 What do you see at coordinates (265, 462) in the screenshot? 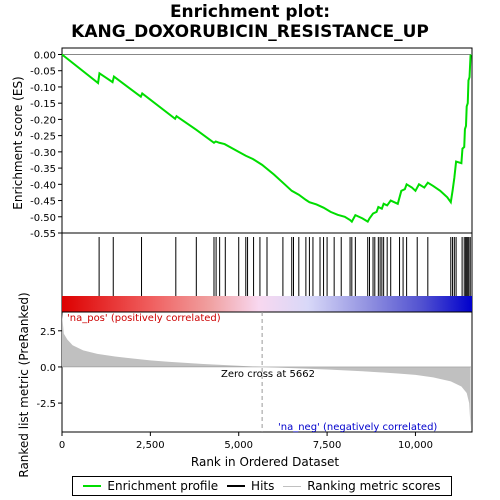
I see `x-axis-label: Rank in Ordered Dataset` at bounding box center [265, 462].